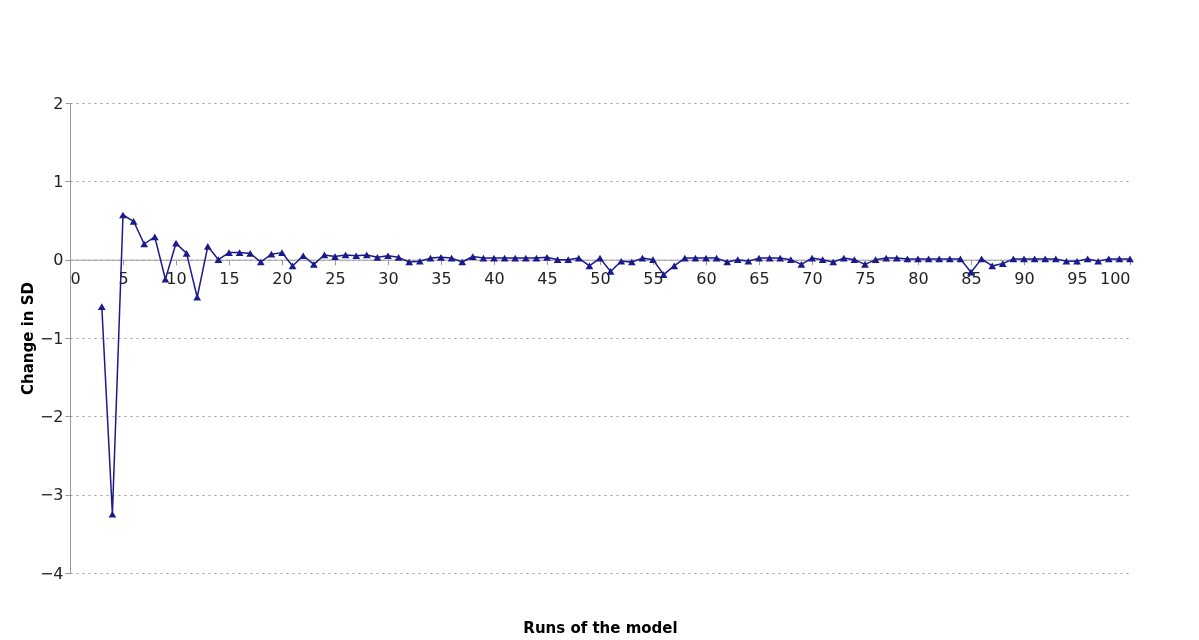  What do you see at coordinates (176, 279) in the screenshot?
I see `x-tick-label: 10` at bounding box center [176, 279].